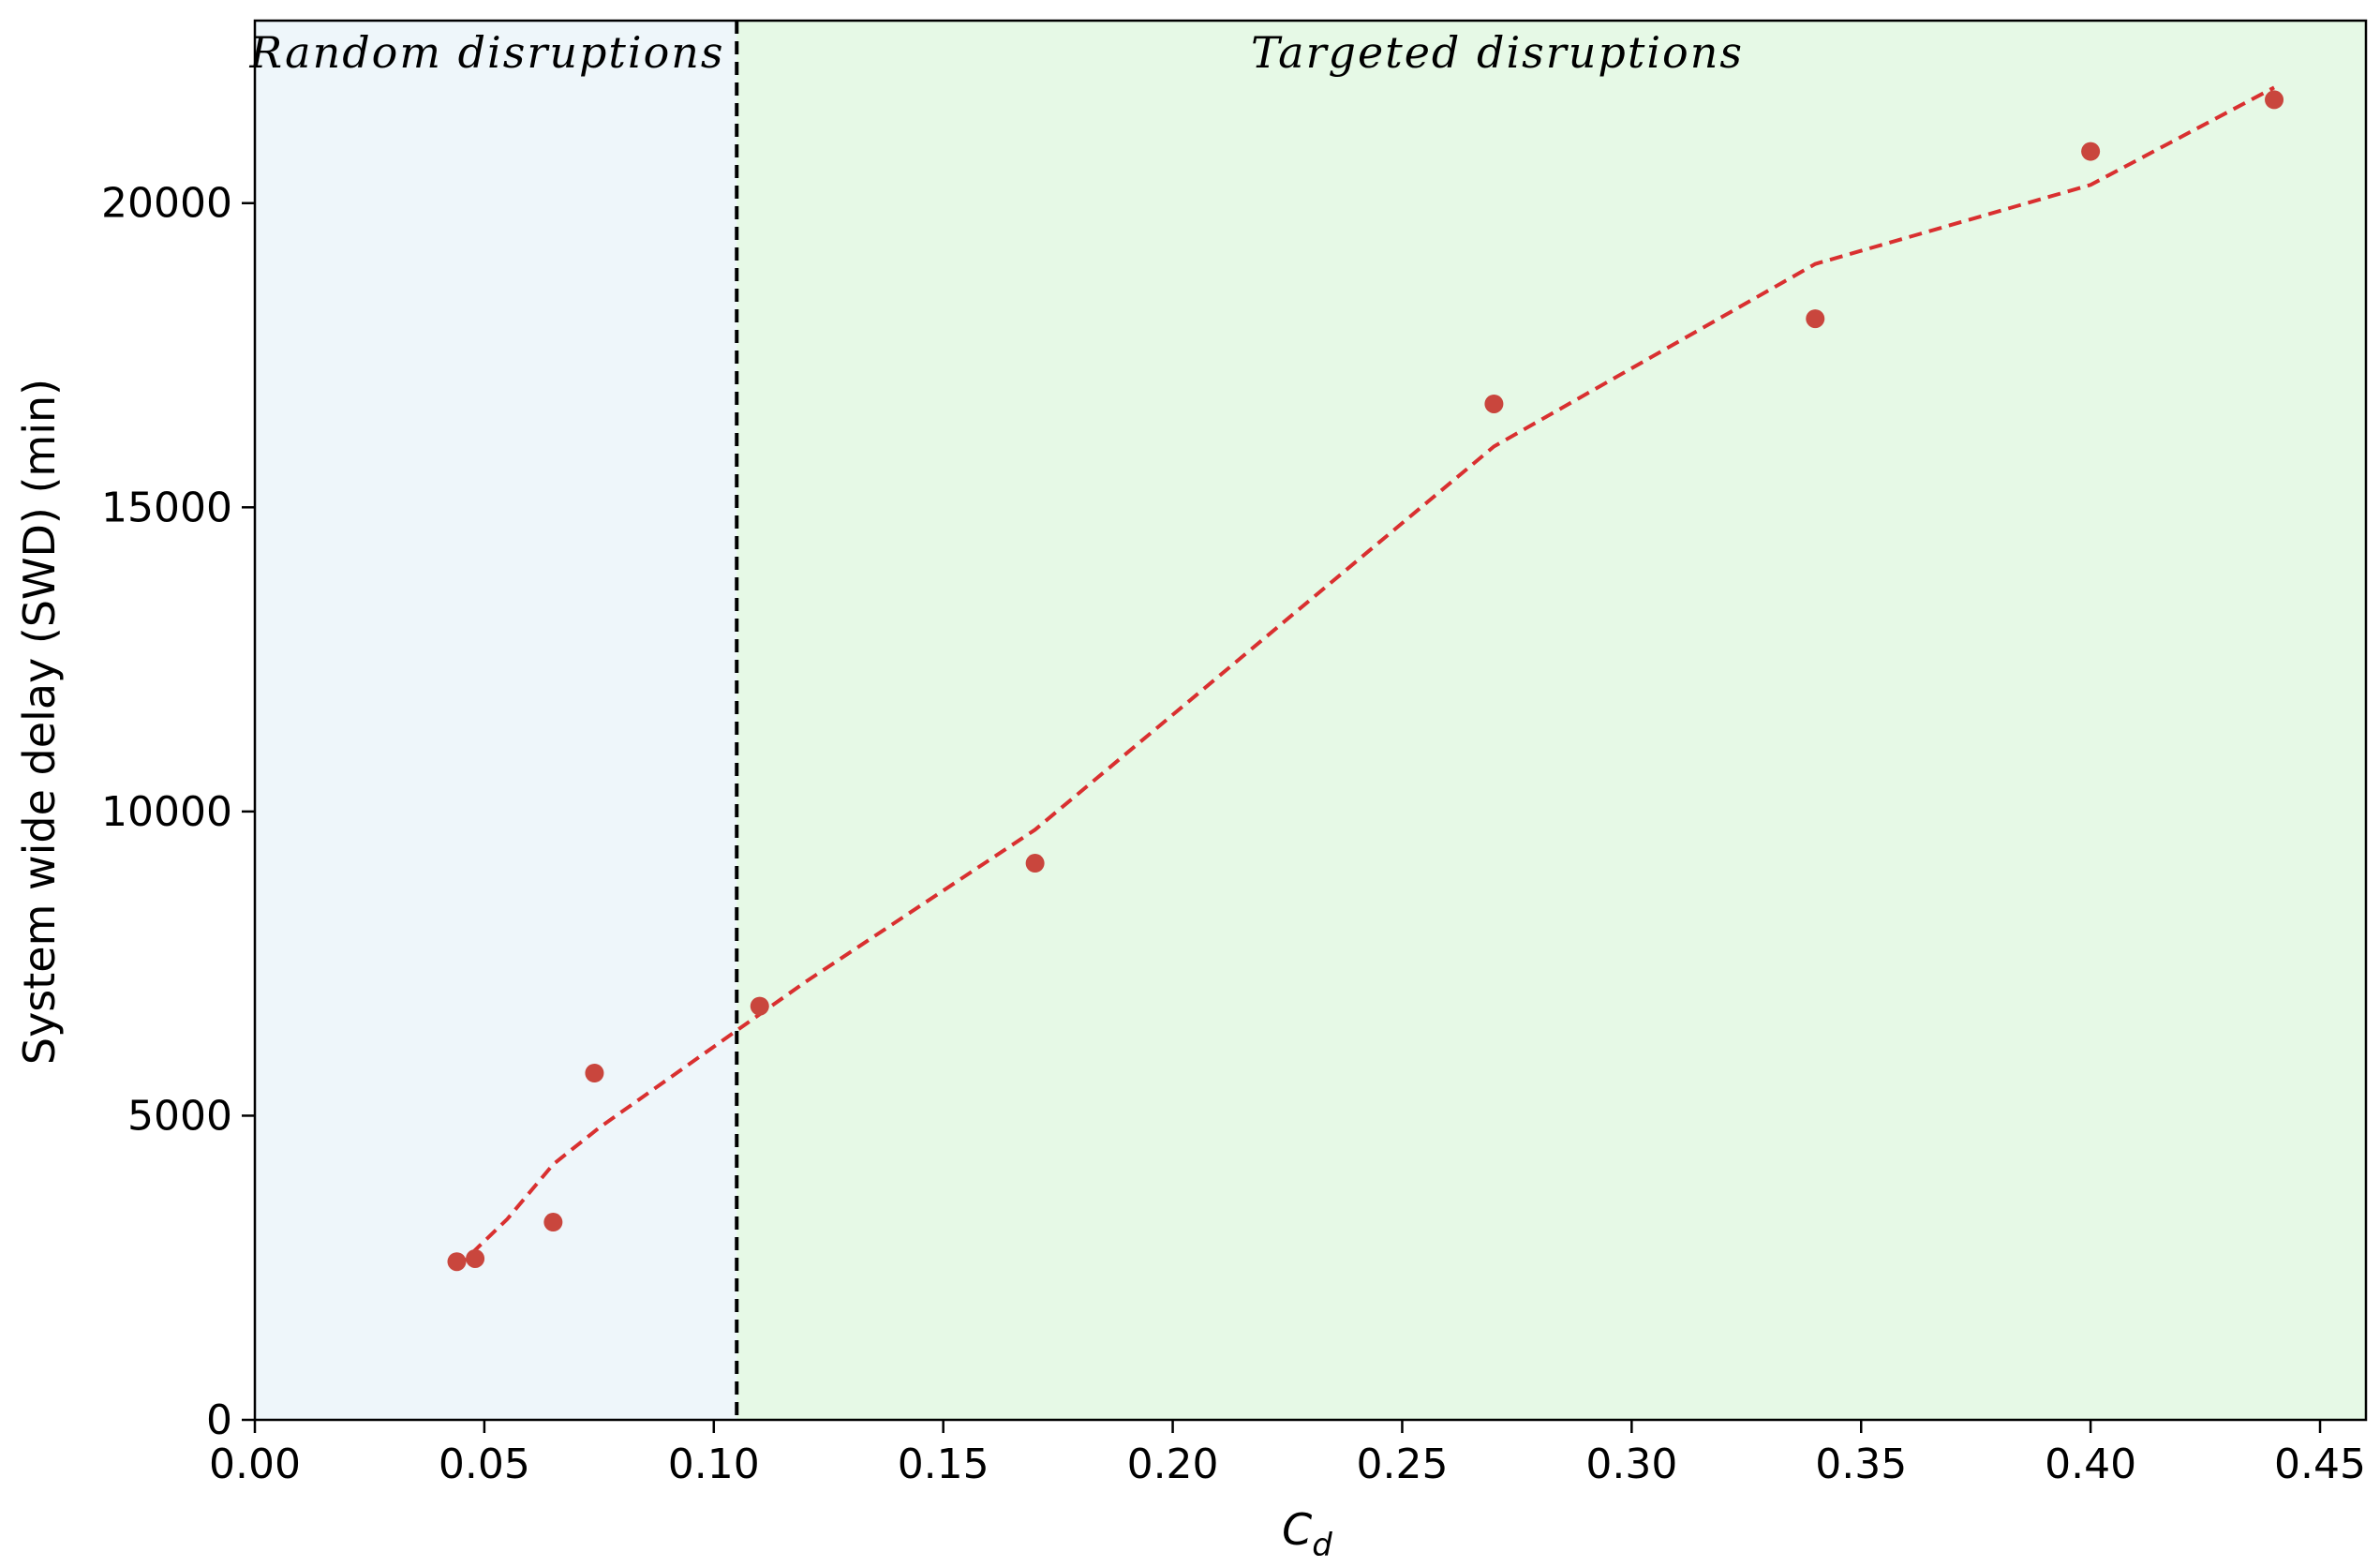  Describe the element at coordinates (39, 722) in the screenshot. I see `y-axis-label: System wide delay (SWD) (min)` at that location.